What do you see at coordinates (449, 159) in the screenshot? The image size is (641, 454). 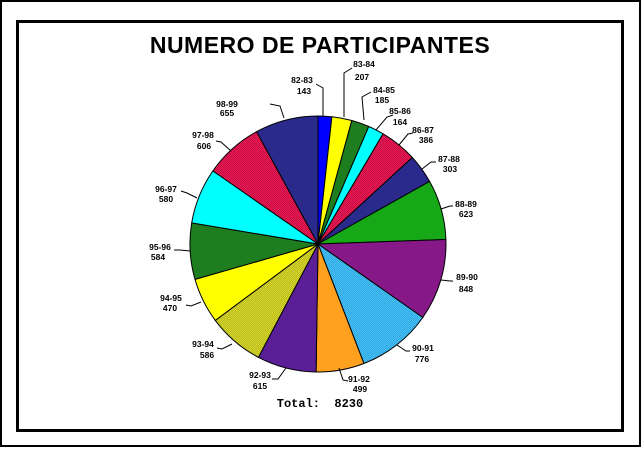 I see `slice-label-87-88: 87-88` at bounding box center [449, 159].